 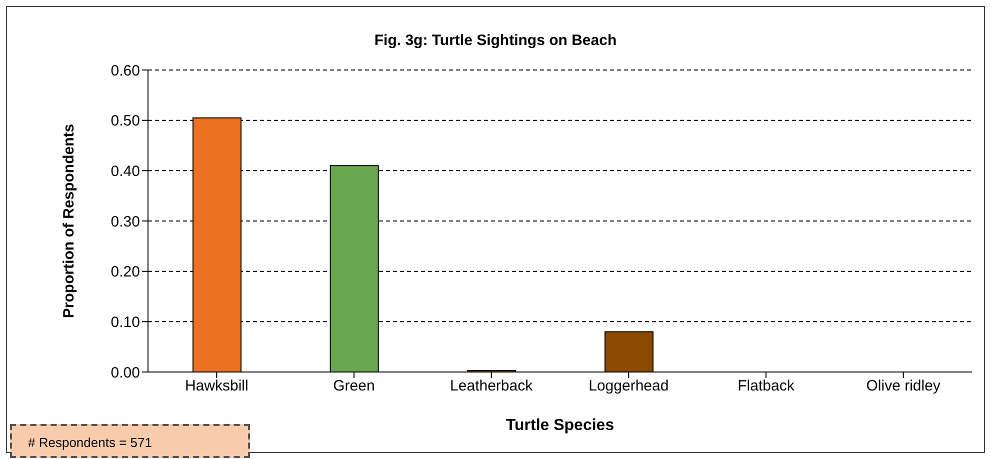 I want to click on y-tick-label: 0.20, so click(x=125, y=272).